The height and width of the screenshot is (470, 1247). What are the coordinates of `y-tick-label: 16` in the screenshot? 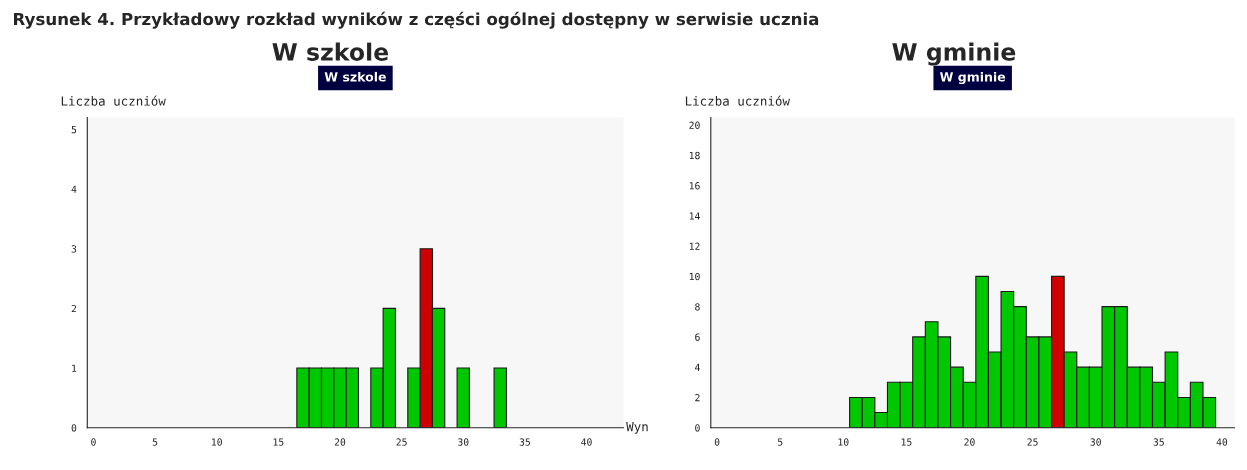 It's located at (694, 186).